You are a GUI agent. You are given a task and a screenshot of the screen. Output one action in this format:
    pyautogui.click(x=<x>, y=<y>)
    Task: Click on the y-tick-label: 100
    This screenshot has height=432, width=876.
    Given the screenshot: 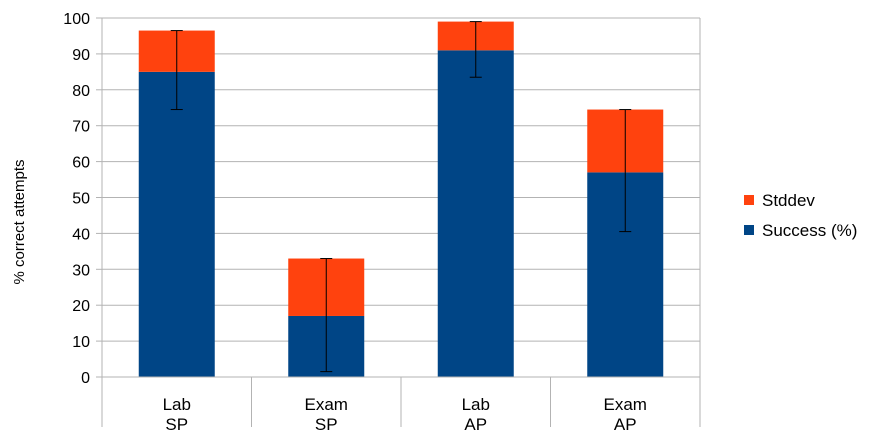 What is the action you would take?
    pyautogui.click(x=76, y=19)
    